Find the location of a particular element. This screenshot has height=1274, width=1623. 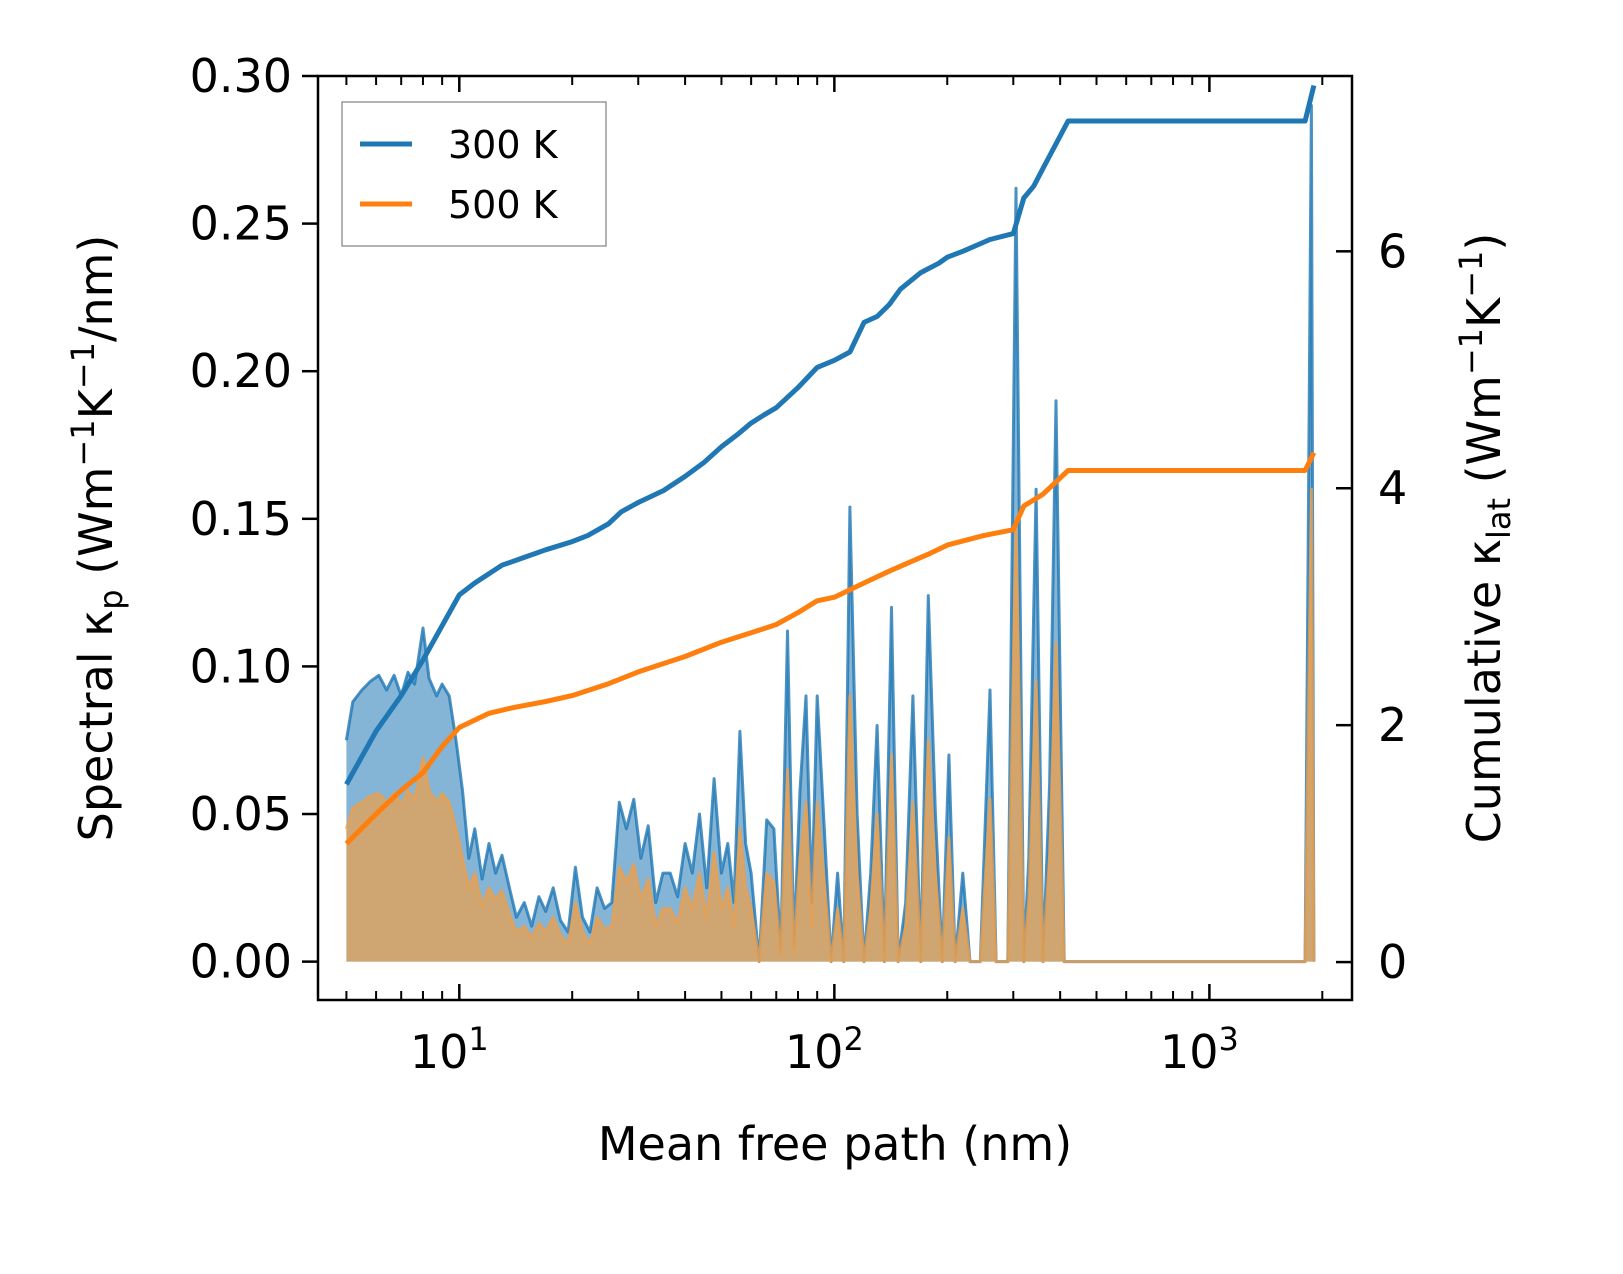

legend-box is located at coordinates (474, 174).